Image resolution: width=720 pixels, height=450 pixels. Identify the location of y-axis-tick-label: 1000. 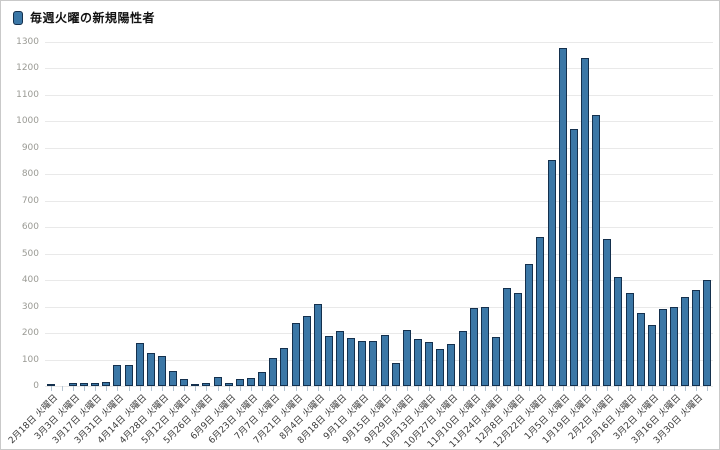
(27, 121).